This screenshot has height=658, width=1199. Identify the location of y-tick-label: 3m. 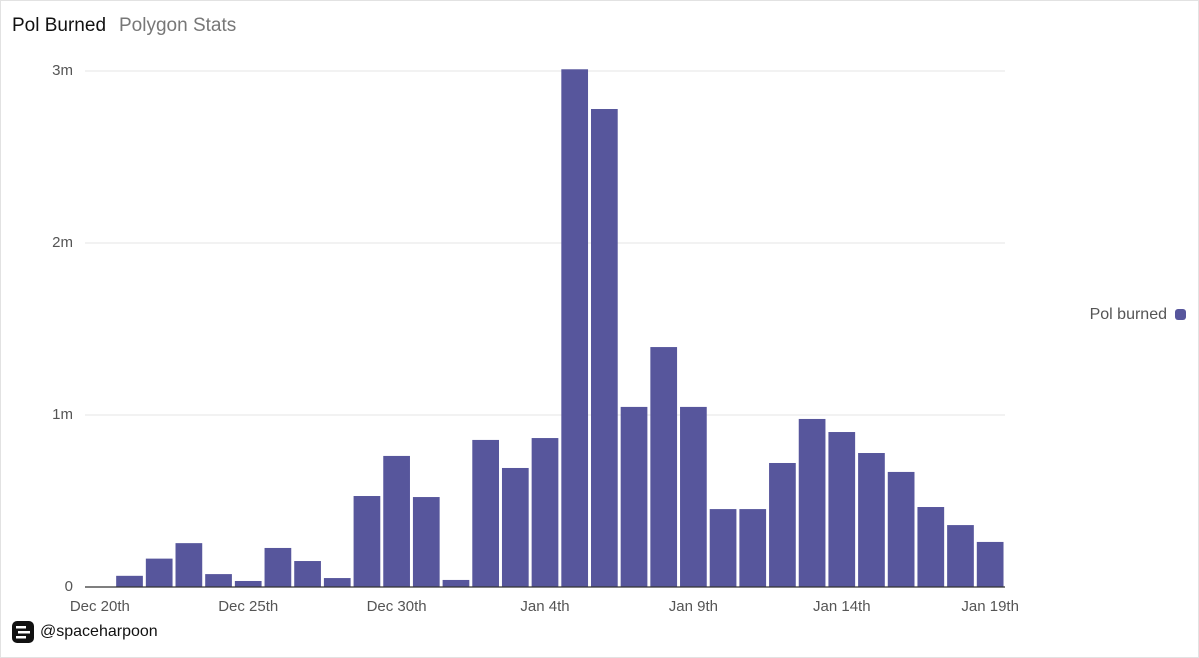
(62, 70).